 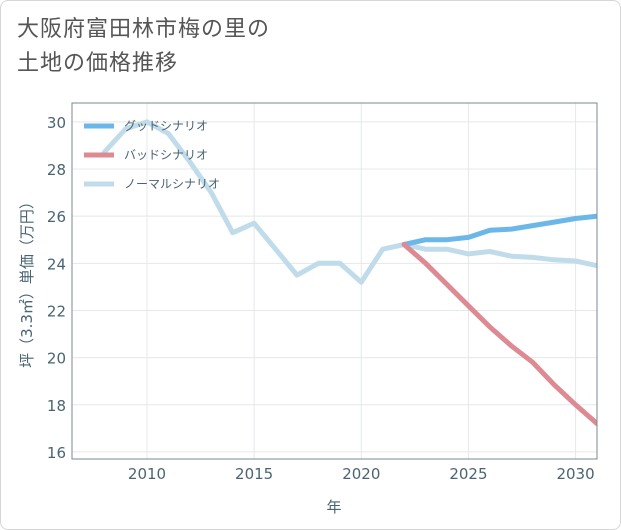 What do you see at coordinates (166, 155) in the screenshot?
I see `legend-label-bad: バッドシナリオ` at bounding box center [166, 155].